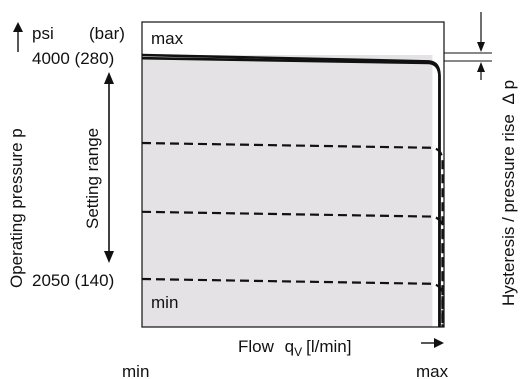 The height and width of the screenshot is (379, 520). Describe the element at coordinates (135, 370) in the screenshot. I see `x-min-label: min` at that location.